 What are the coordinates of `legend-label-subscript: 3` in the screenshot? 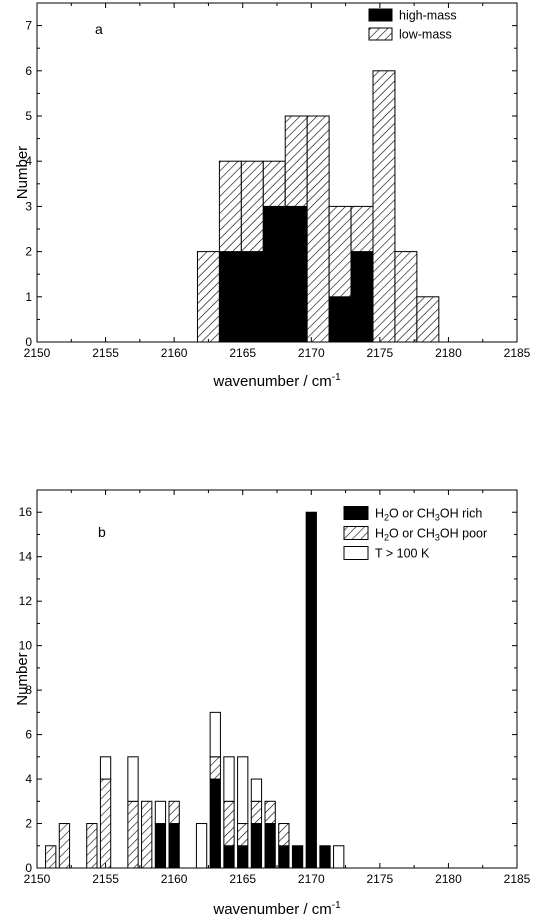 It's located at (437, 538).